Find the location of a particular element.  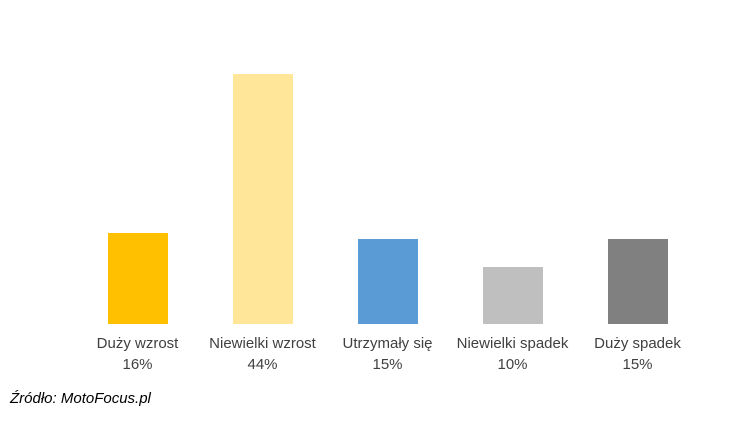

category-value: 16% is located at coordinates (137, 364).